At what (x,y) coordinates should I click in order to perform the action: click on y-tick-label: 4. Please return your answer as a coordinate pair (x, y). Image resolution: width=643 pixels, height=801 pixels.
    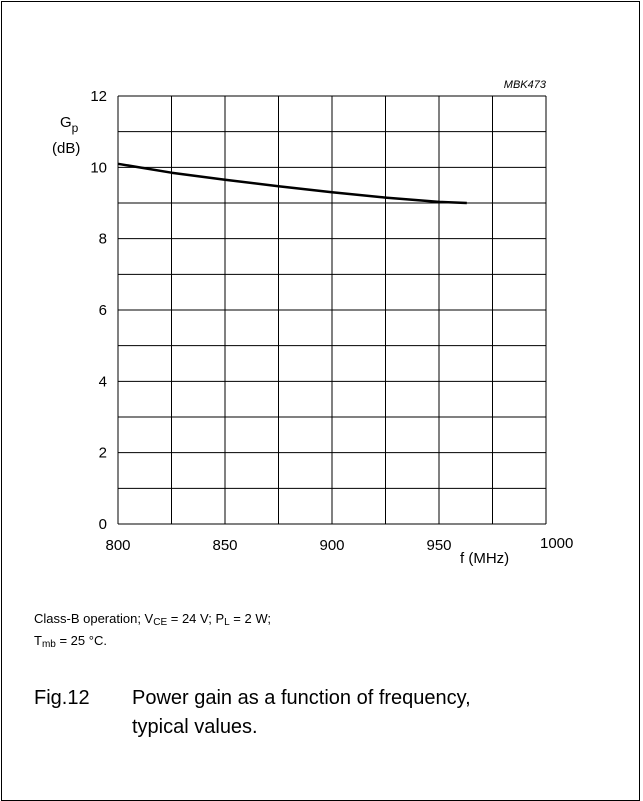
    Looking at the image, I should click on (103, 381).